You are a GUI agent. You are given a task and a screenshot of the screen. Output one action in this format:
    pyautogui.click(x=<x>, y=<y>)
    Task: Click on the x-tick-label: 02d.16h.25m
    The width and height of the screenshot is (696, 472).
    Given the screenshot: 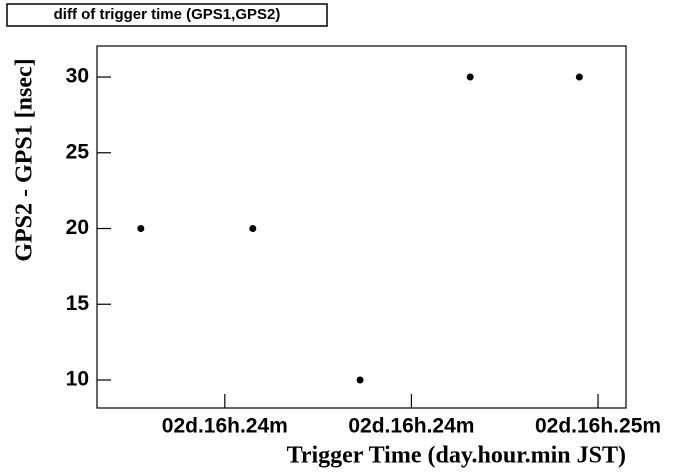 What is the action you would take?
    pyautogui.click(x=598, y=426)
    